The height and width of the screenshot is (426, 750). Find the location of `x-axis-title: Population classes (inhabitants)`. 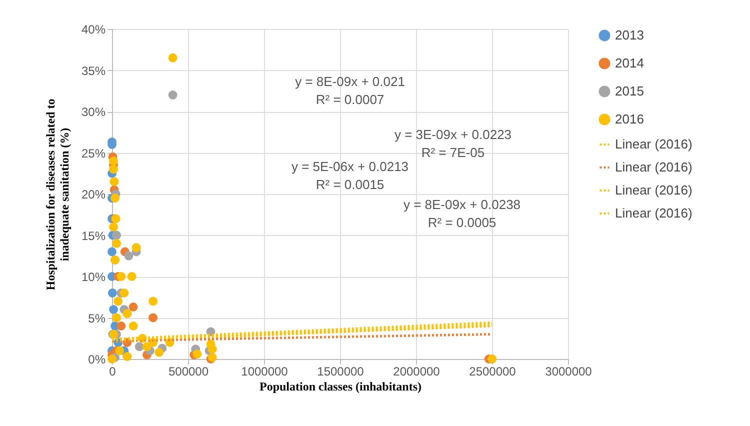

x-axis-title: Population classes (inhabitants) is located at coordinates (340, 387).